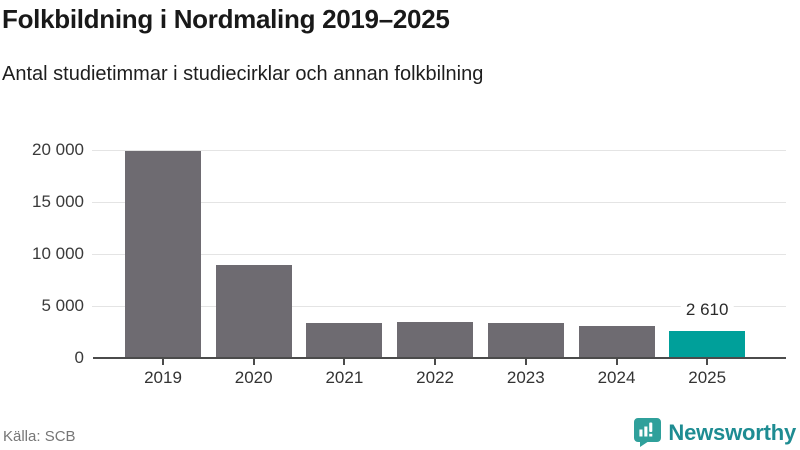 The image size is (800, 450). I want to click on chart-title: Folkbildning i Nordmaling 2019–2025, so click(226, 19).